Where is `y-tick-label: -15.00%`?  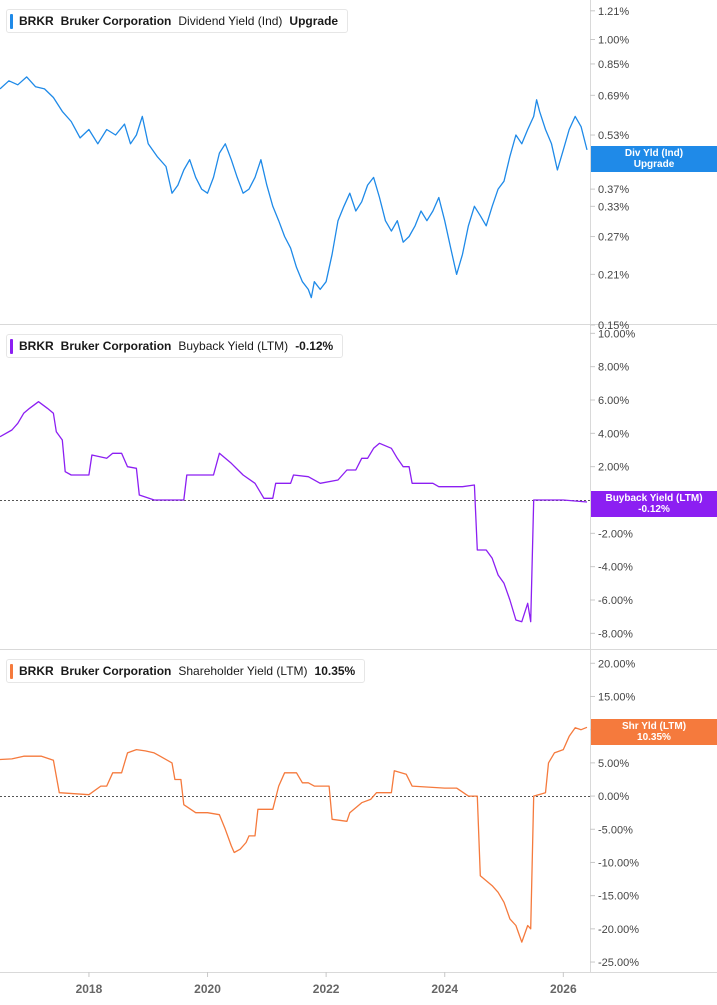 y-tick-label: -15.00% is located at coordinates (618, 897).